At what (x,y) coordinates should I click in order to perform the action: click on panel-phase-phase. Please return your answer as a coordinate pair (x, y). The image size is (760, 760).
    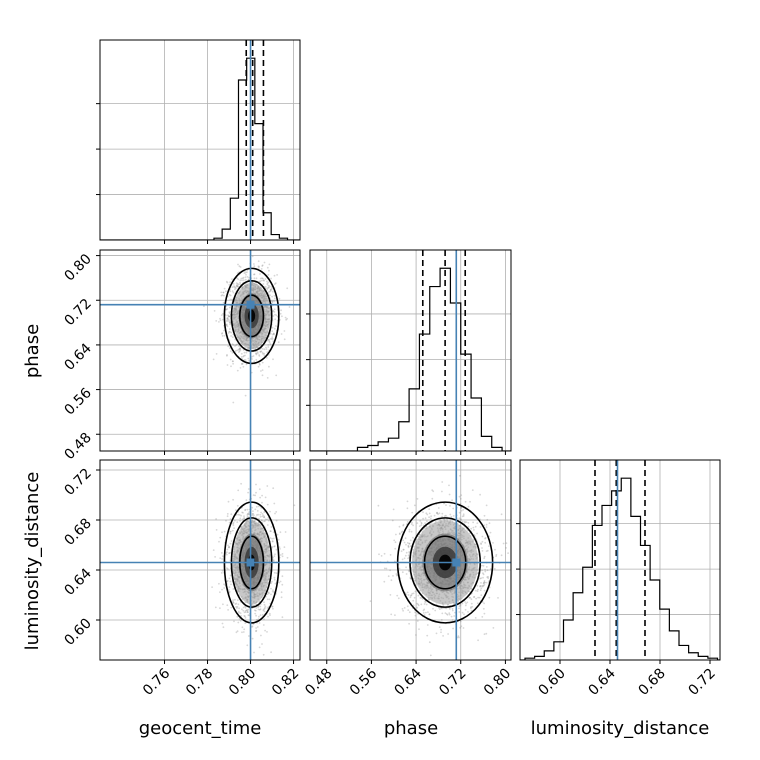
    Looking at the image, I should click on (409, 352).